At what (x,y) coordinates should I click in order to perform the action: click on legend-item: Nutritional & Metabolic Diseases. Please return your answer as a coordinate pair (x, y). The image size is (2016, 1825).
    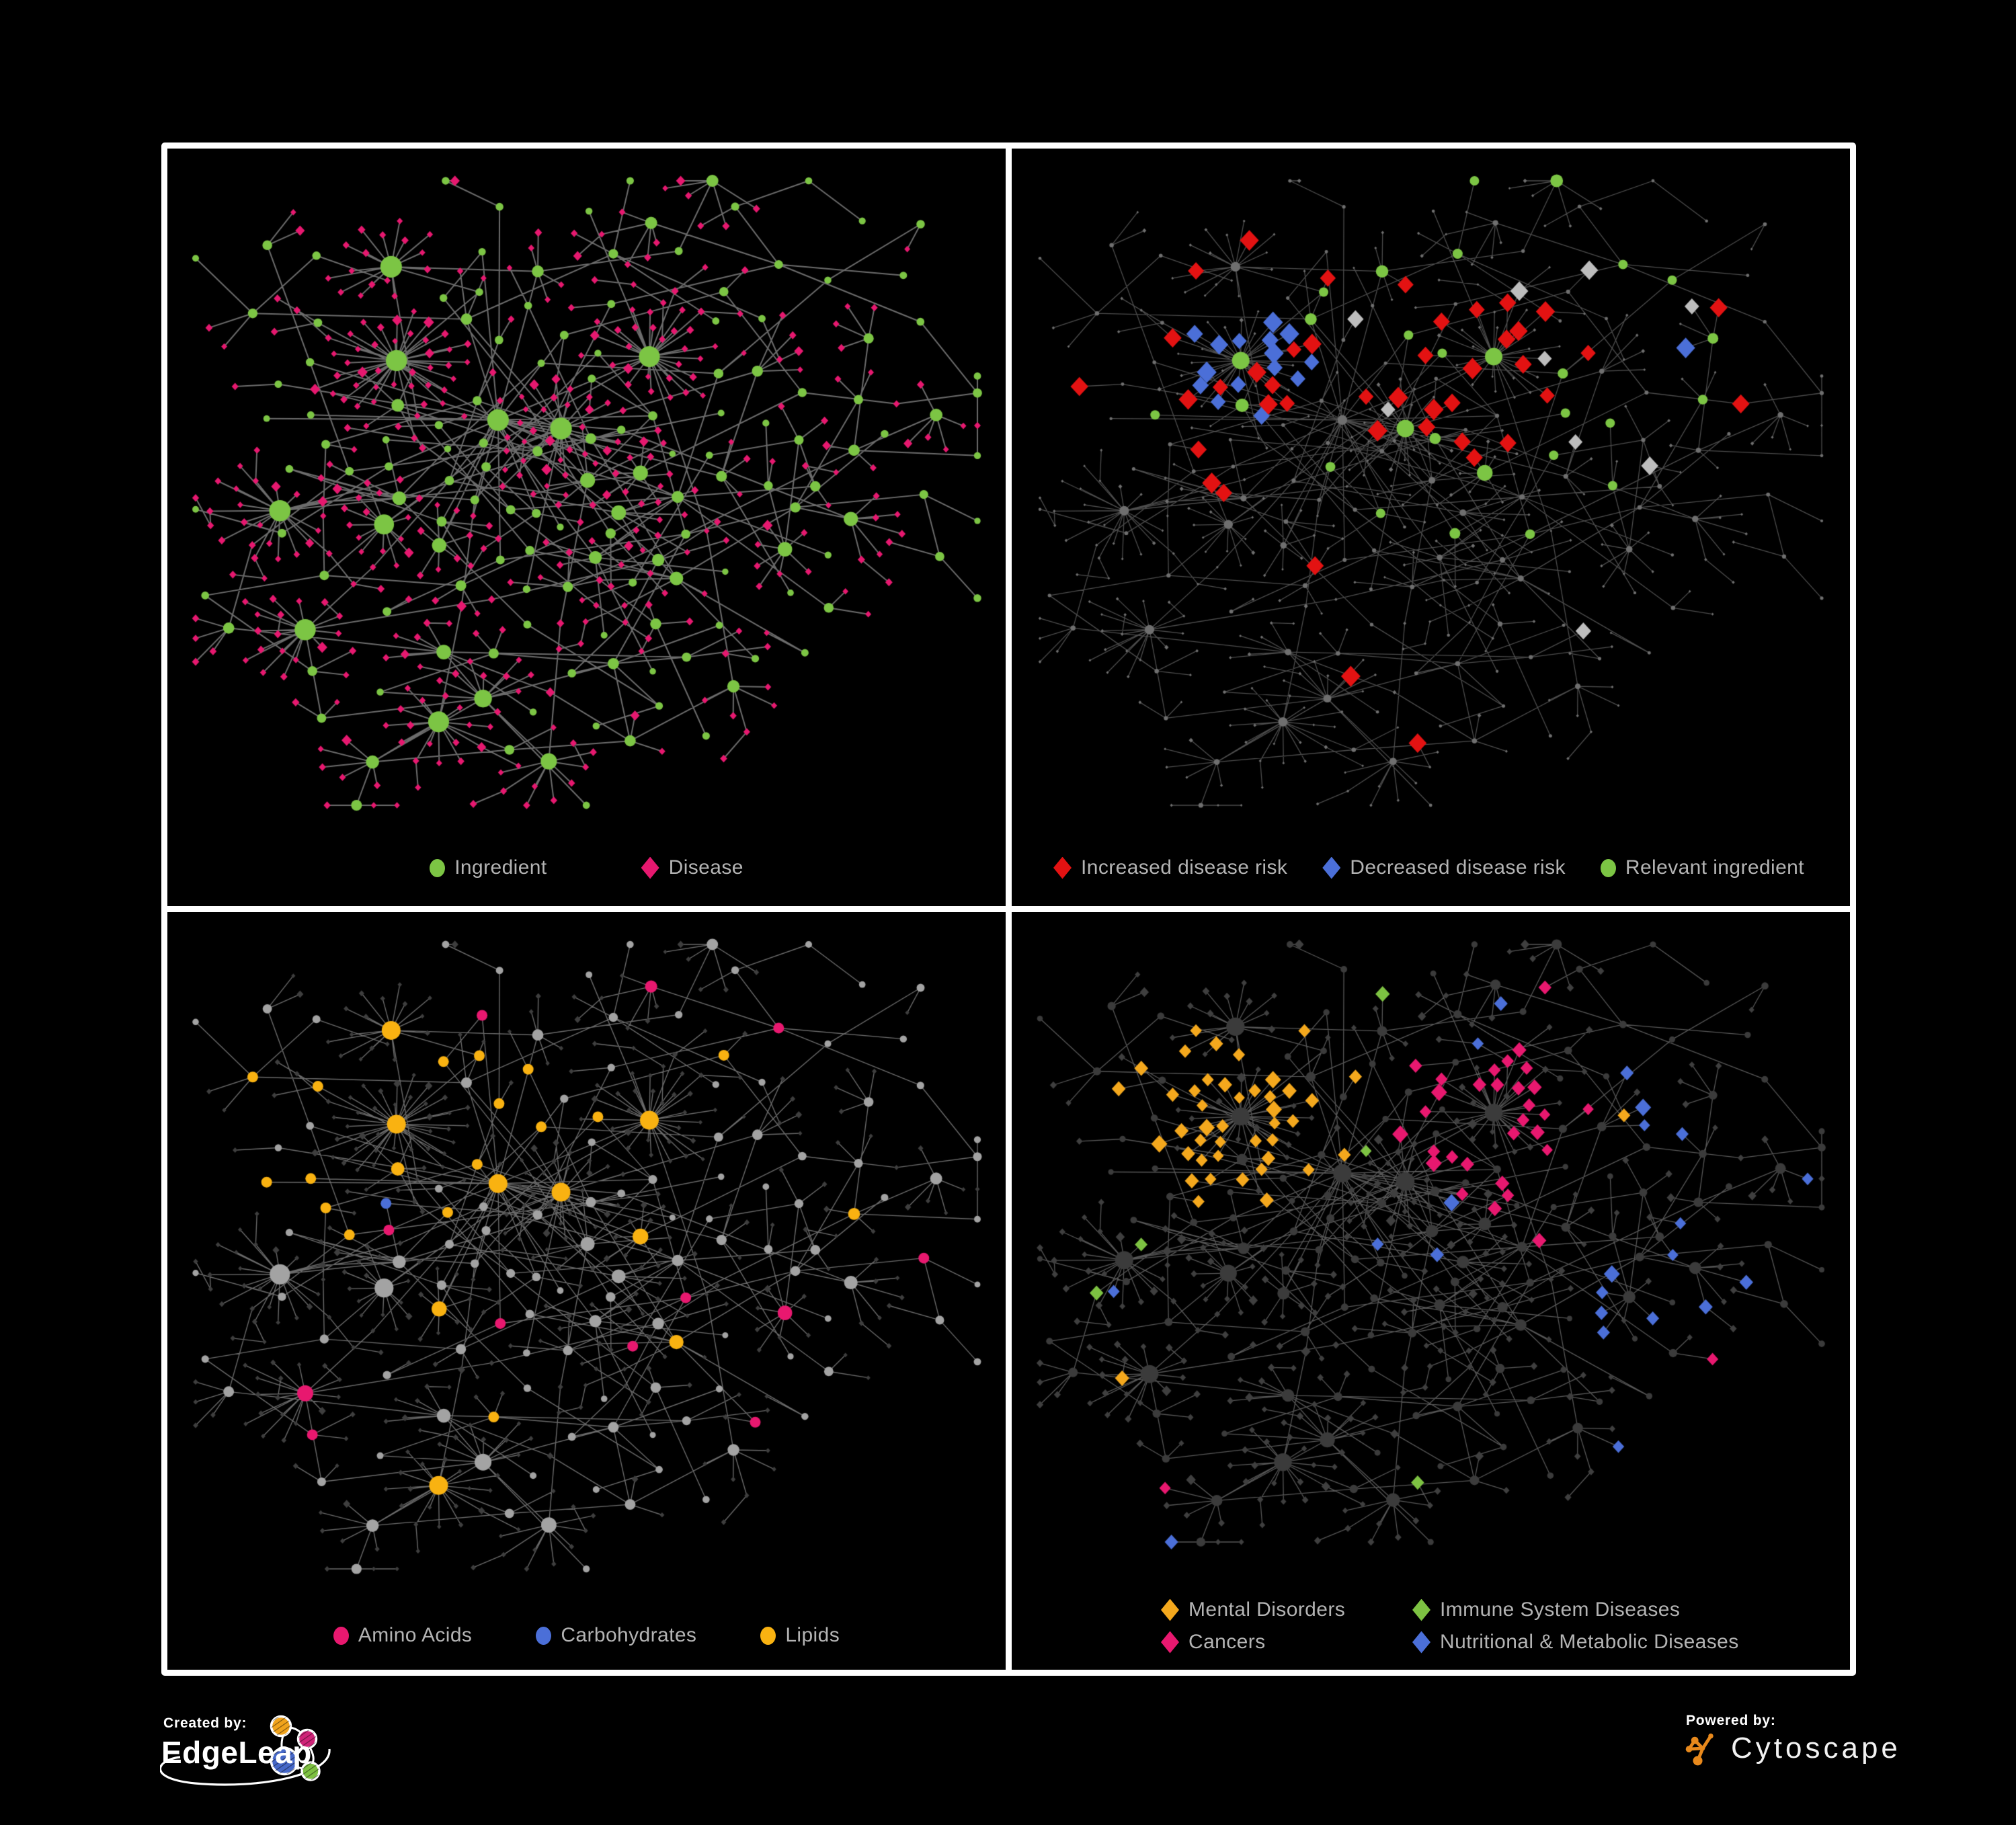
    Looking at the image, I should click on (1575, 1642).